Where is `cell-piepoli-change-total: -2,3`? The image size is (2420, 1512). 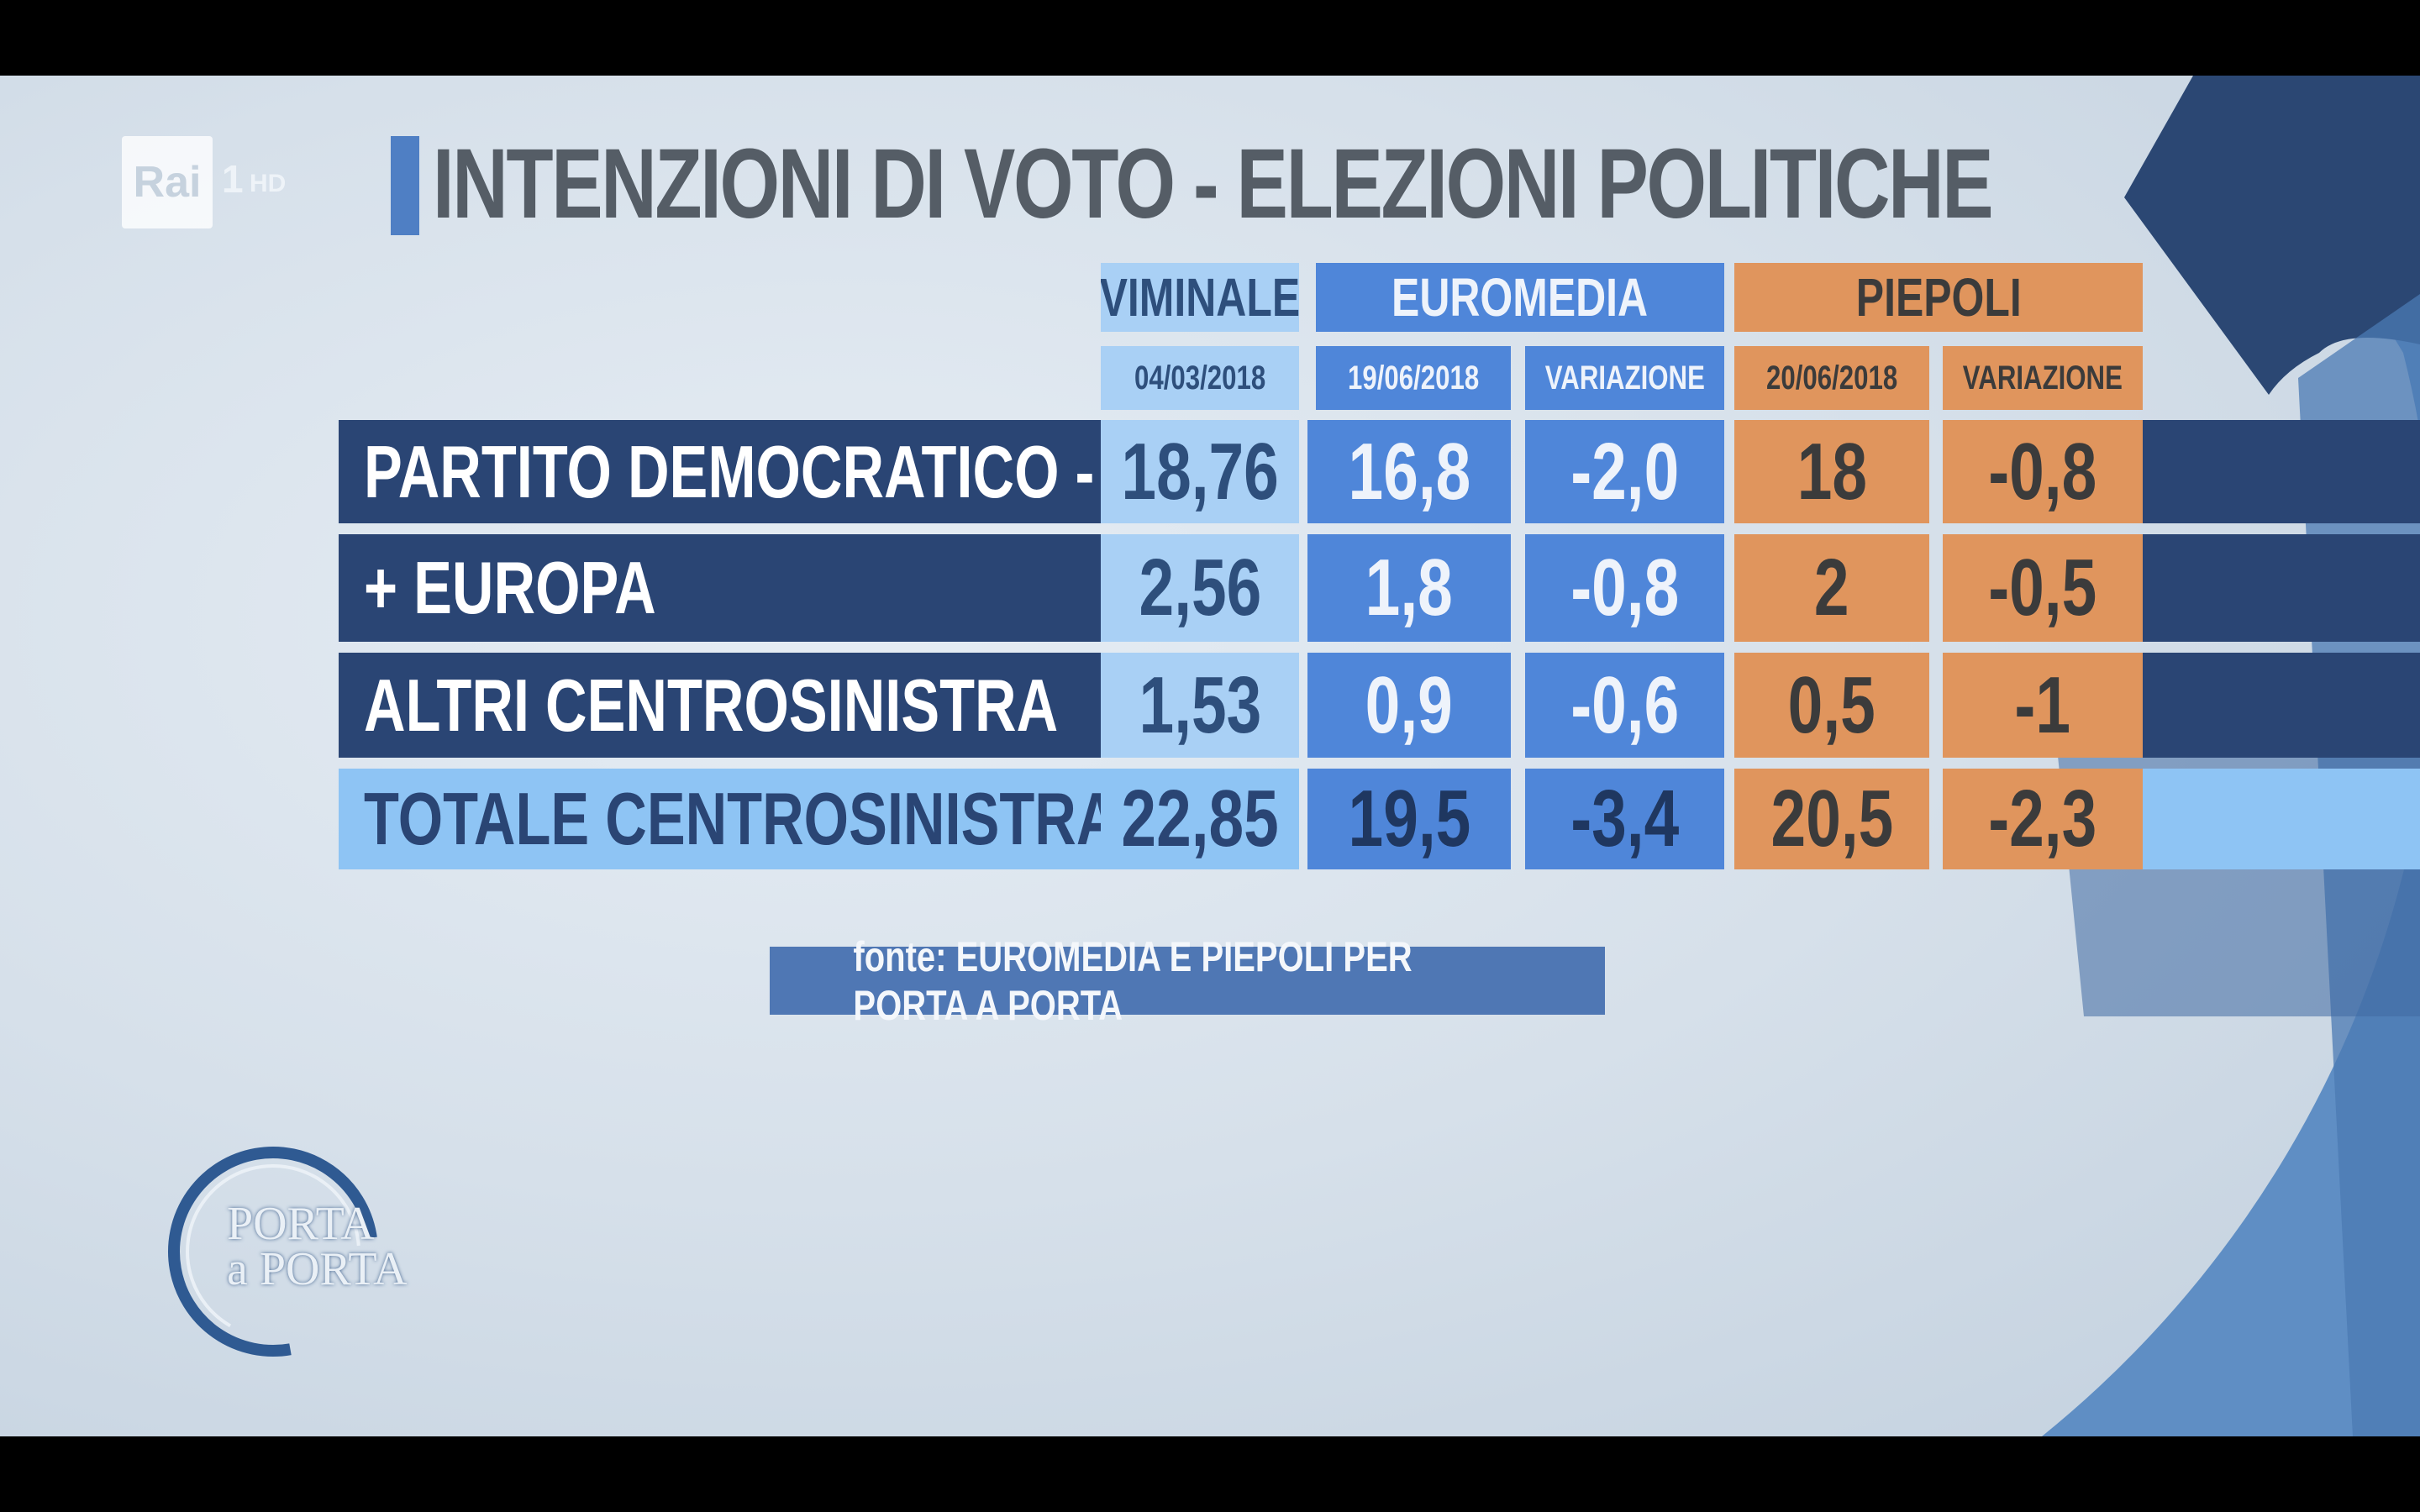 cell-piepoli-change-total: -2,3 is located at coordinates (2043, 819).